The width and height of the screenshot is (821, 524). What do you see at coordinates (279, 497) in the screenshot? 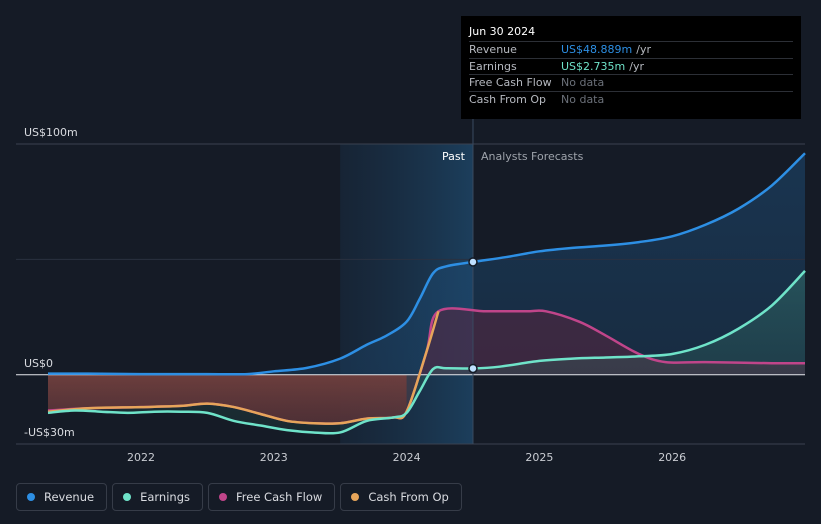
I see `legend-label: Free Cash Flow` at bounding box center [279, 497].